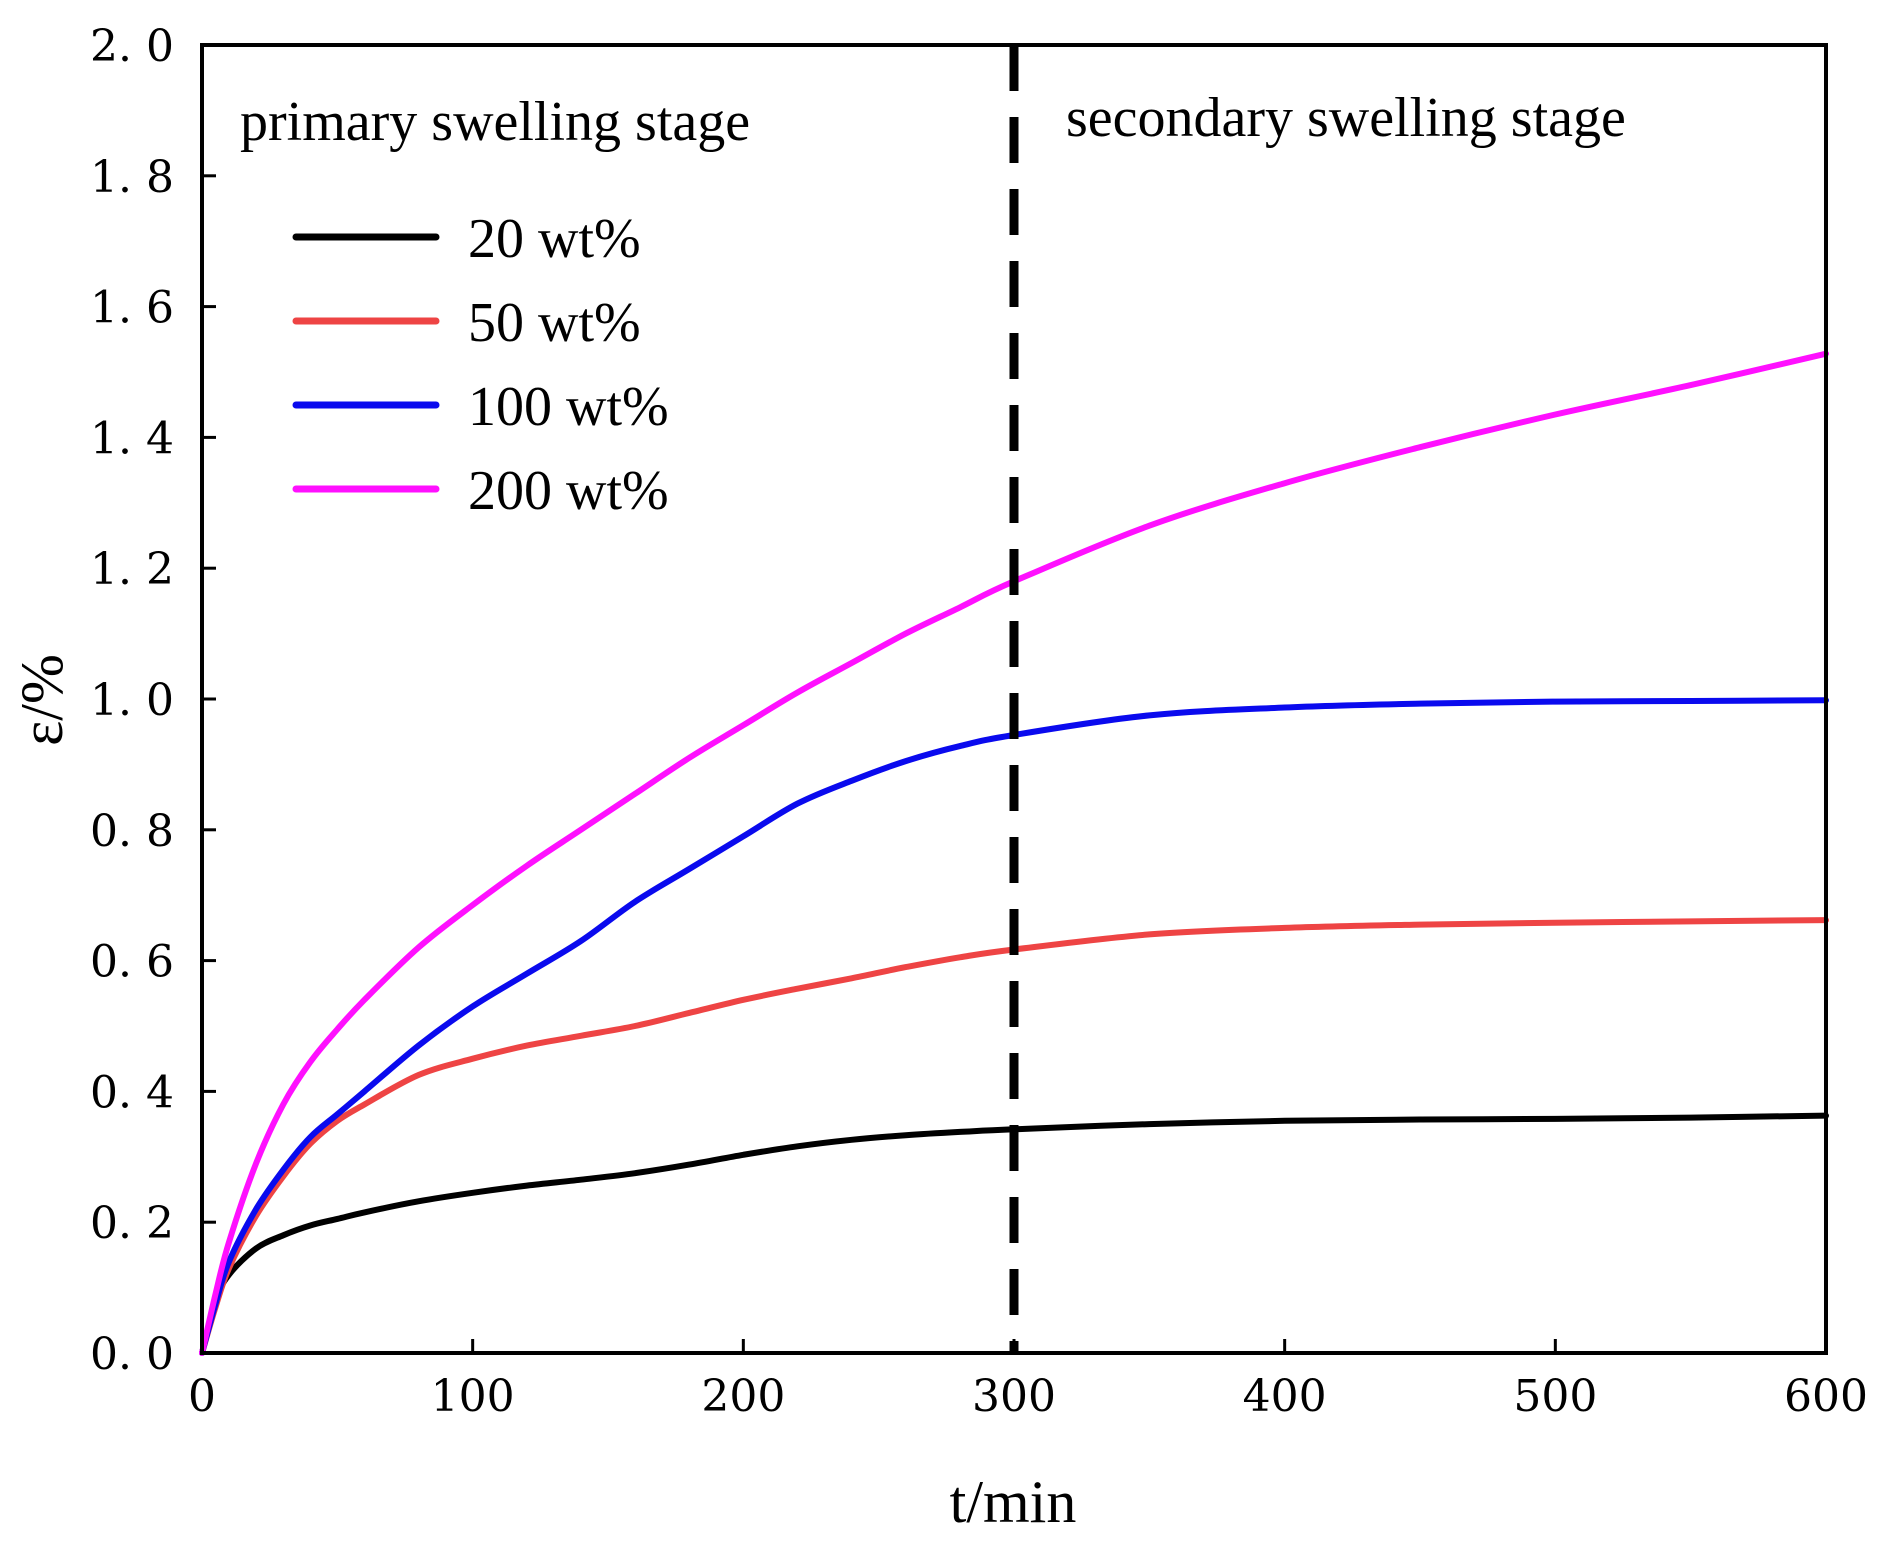 Image resolution: width=1881 pixels, height=1541 pixels. What do you see at coordinates (132, 569) in the screenshot?
I see `y-tick-label: 1. 2` at bounding box center [132, 569].